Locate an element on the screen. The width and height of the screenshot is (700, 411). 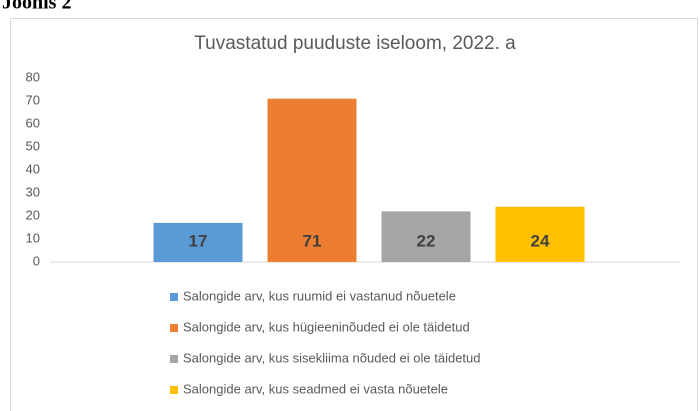
data-label: 17 is located at coordinates (198, 240).